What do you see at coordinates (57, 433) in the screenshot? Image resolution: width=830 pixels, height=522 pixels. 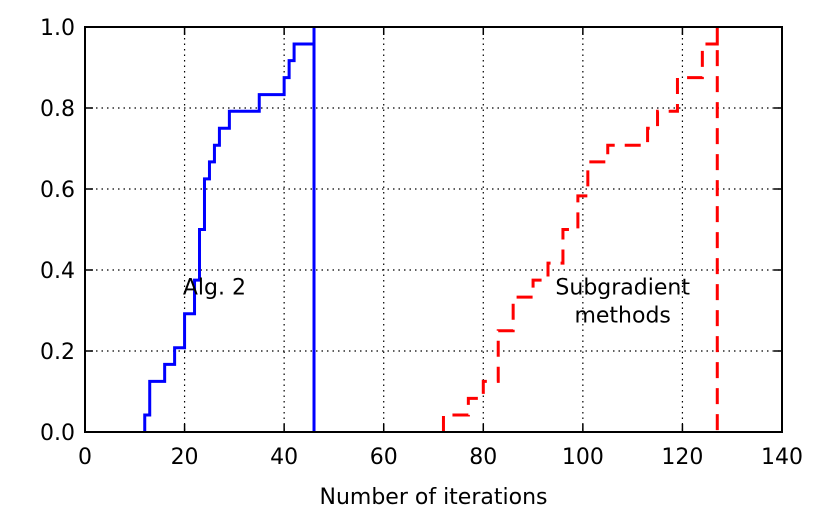 I see `y-tick-label: 0.0` at bounding box center [57, 433].